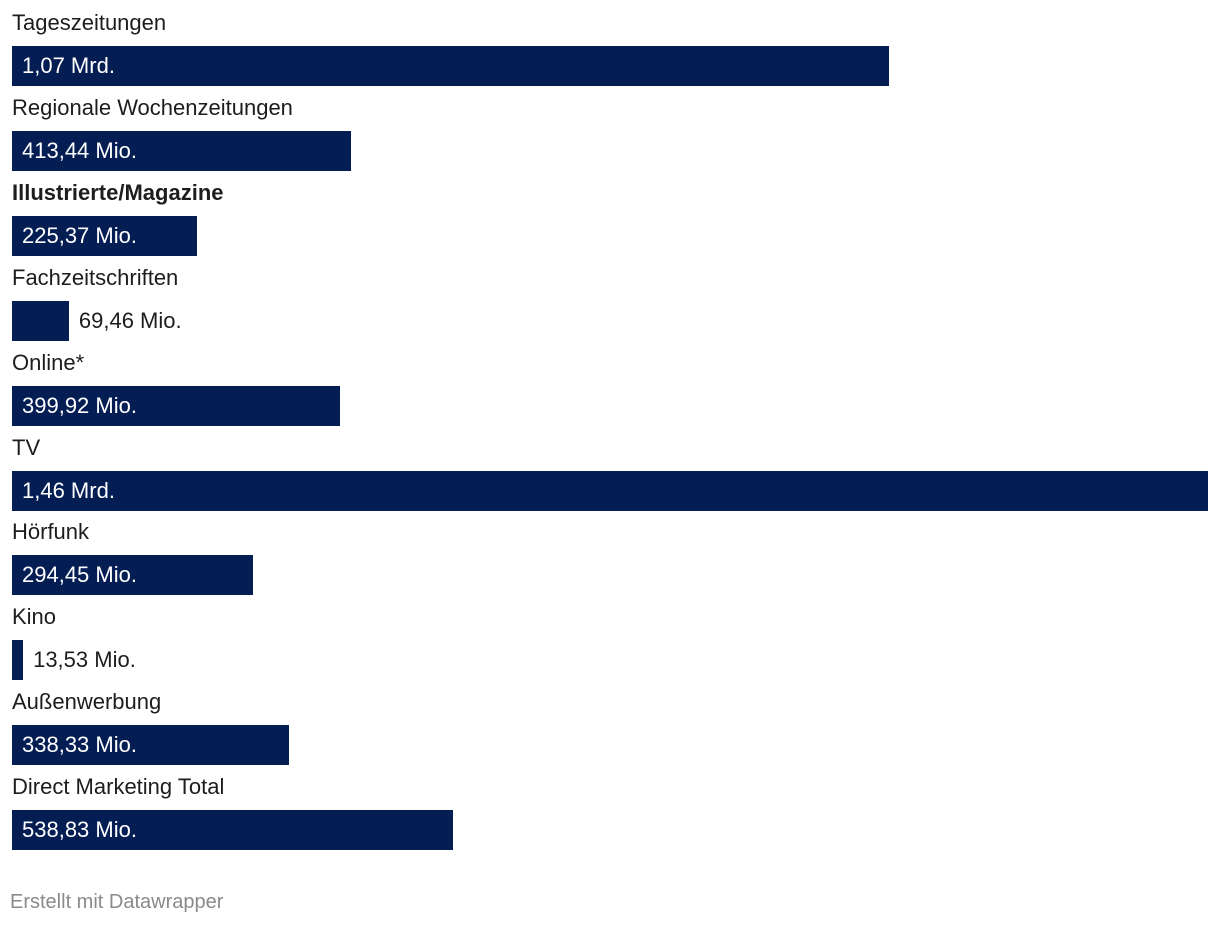 This screenshot has width=1220, height=926. Describe the element at coordinates (79, 150) in the screenshot. I see `value-label: 413,44 Mio.` at that location.